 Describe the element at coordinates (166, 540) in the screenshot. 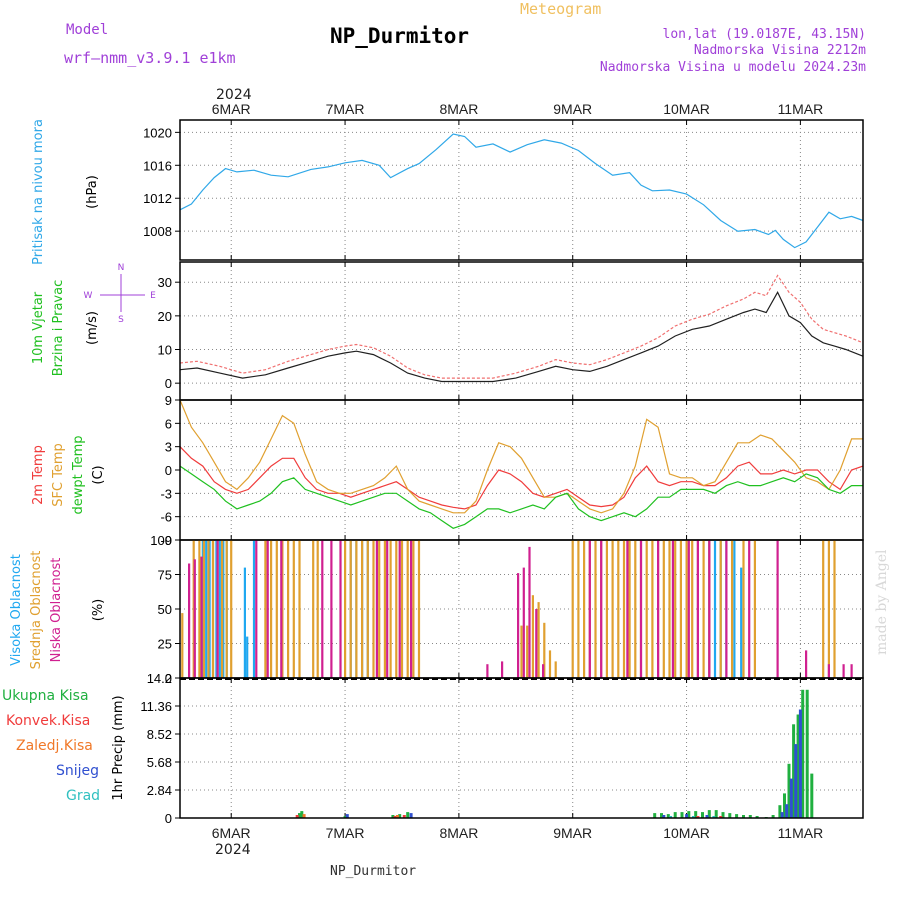

I see `ytick-label: -9` at that location.